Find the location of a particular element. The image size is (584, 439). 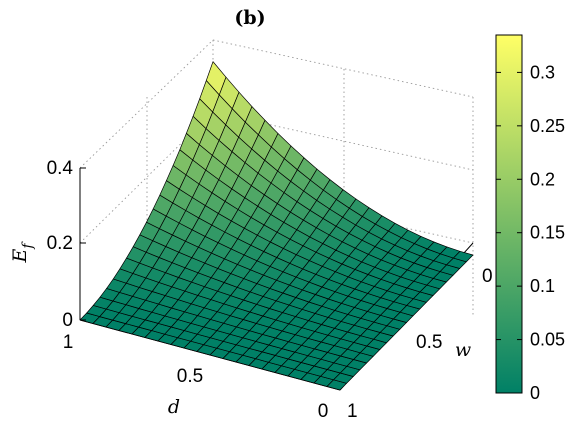

x-tick-label: 0.5 is located at coordinates (190, 376).